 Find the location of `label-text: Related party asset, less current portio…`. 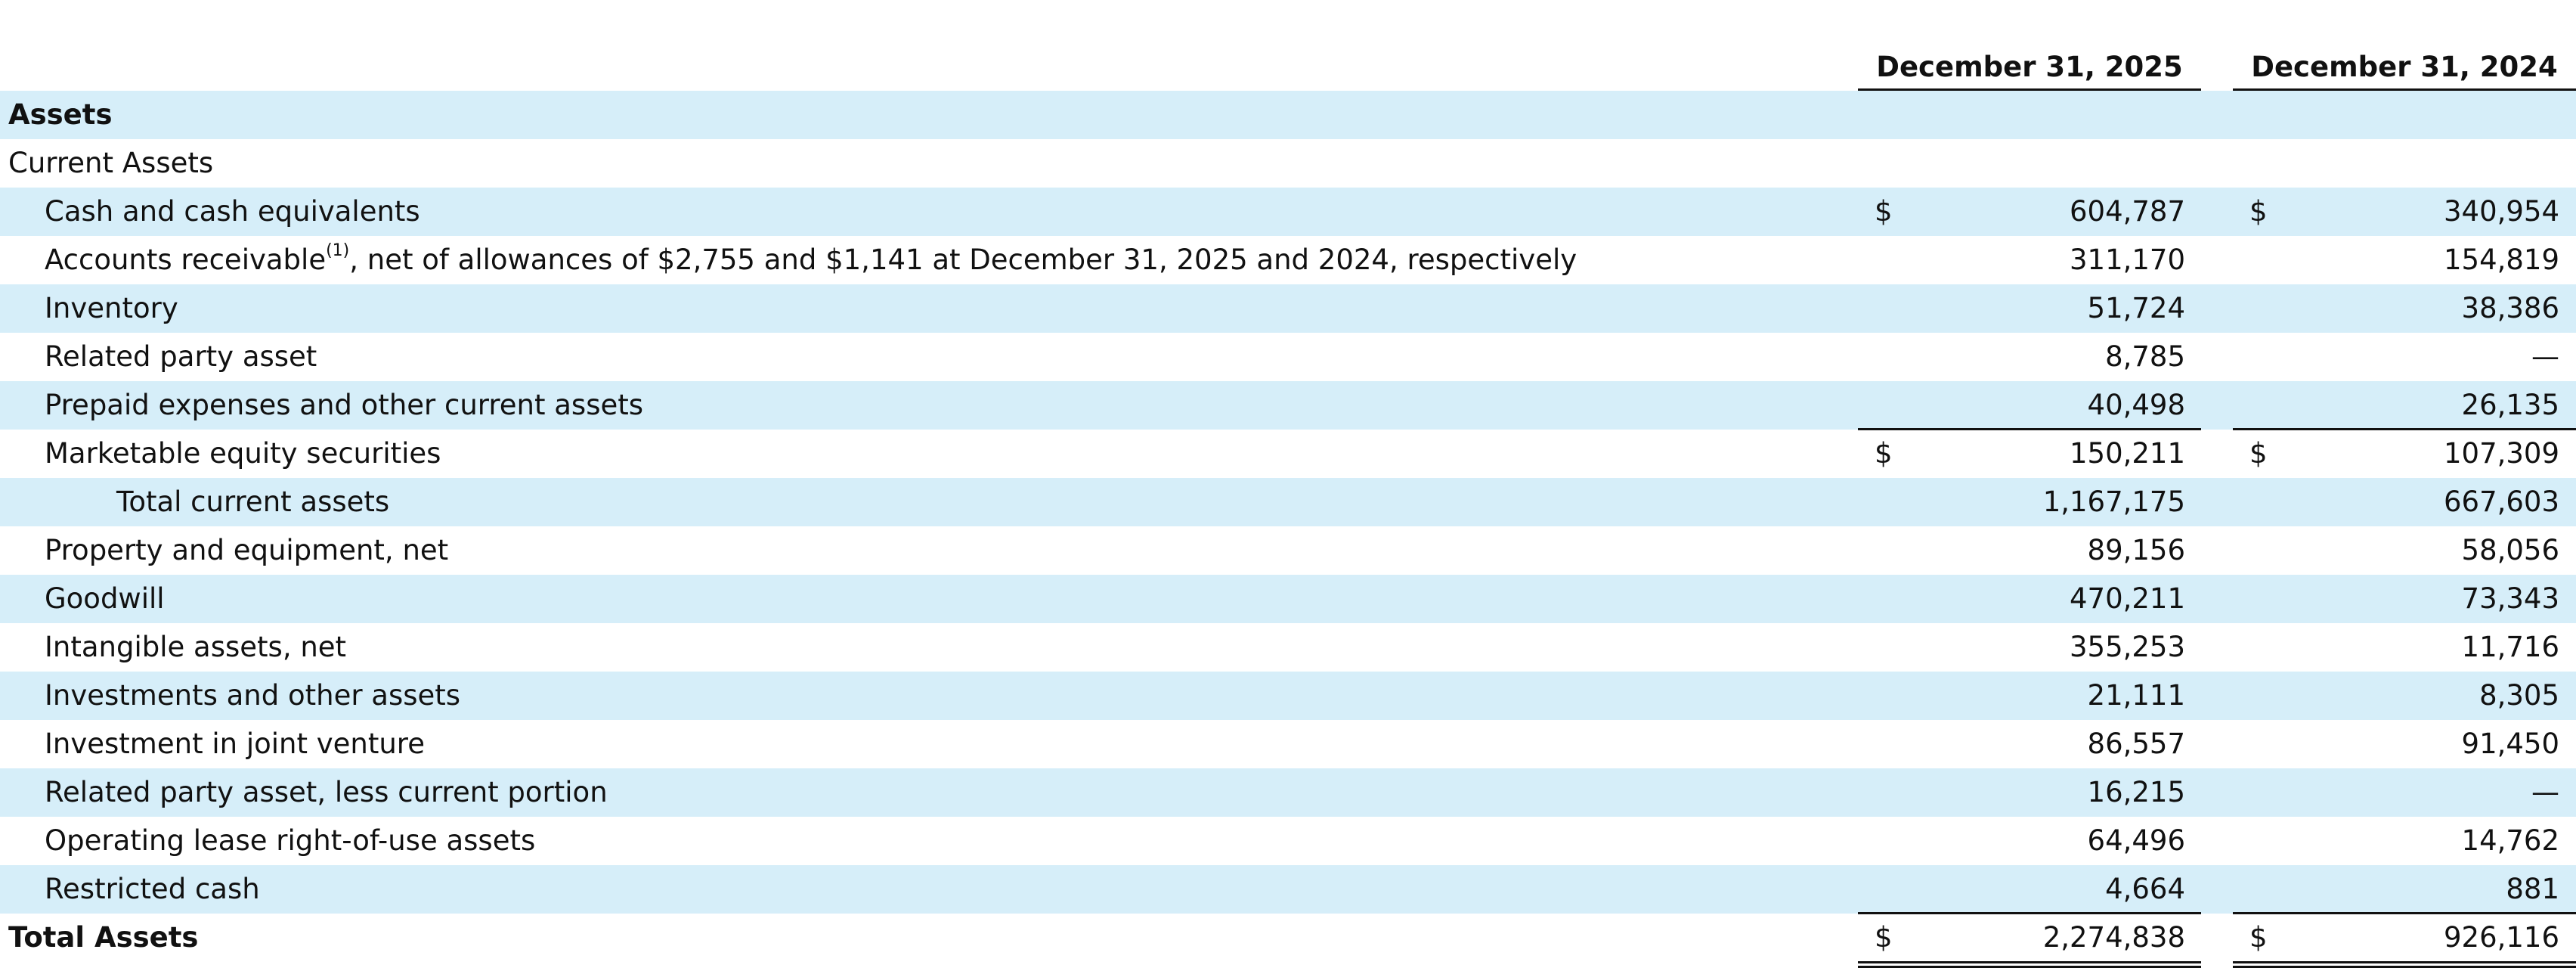

label-text: Related party asset, less current portio… is located at coordinates (326, 792).